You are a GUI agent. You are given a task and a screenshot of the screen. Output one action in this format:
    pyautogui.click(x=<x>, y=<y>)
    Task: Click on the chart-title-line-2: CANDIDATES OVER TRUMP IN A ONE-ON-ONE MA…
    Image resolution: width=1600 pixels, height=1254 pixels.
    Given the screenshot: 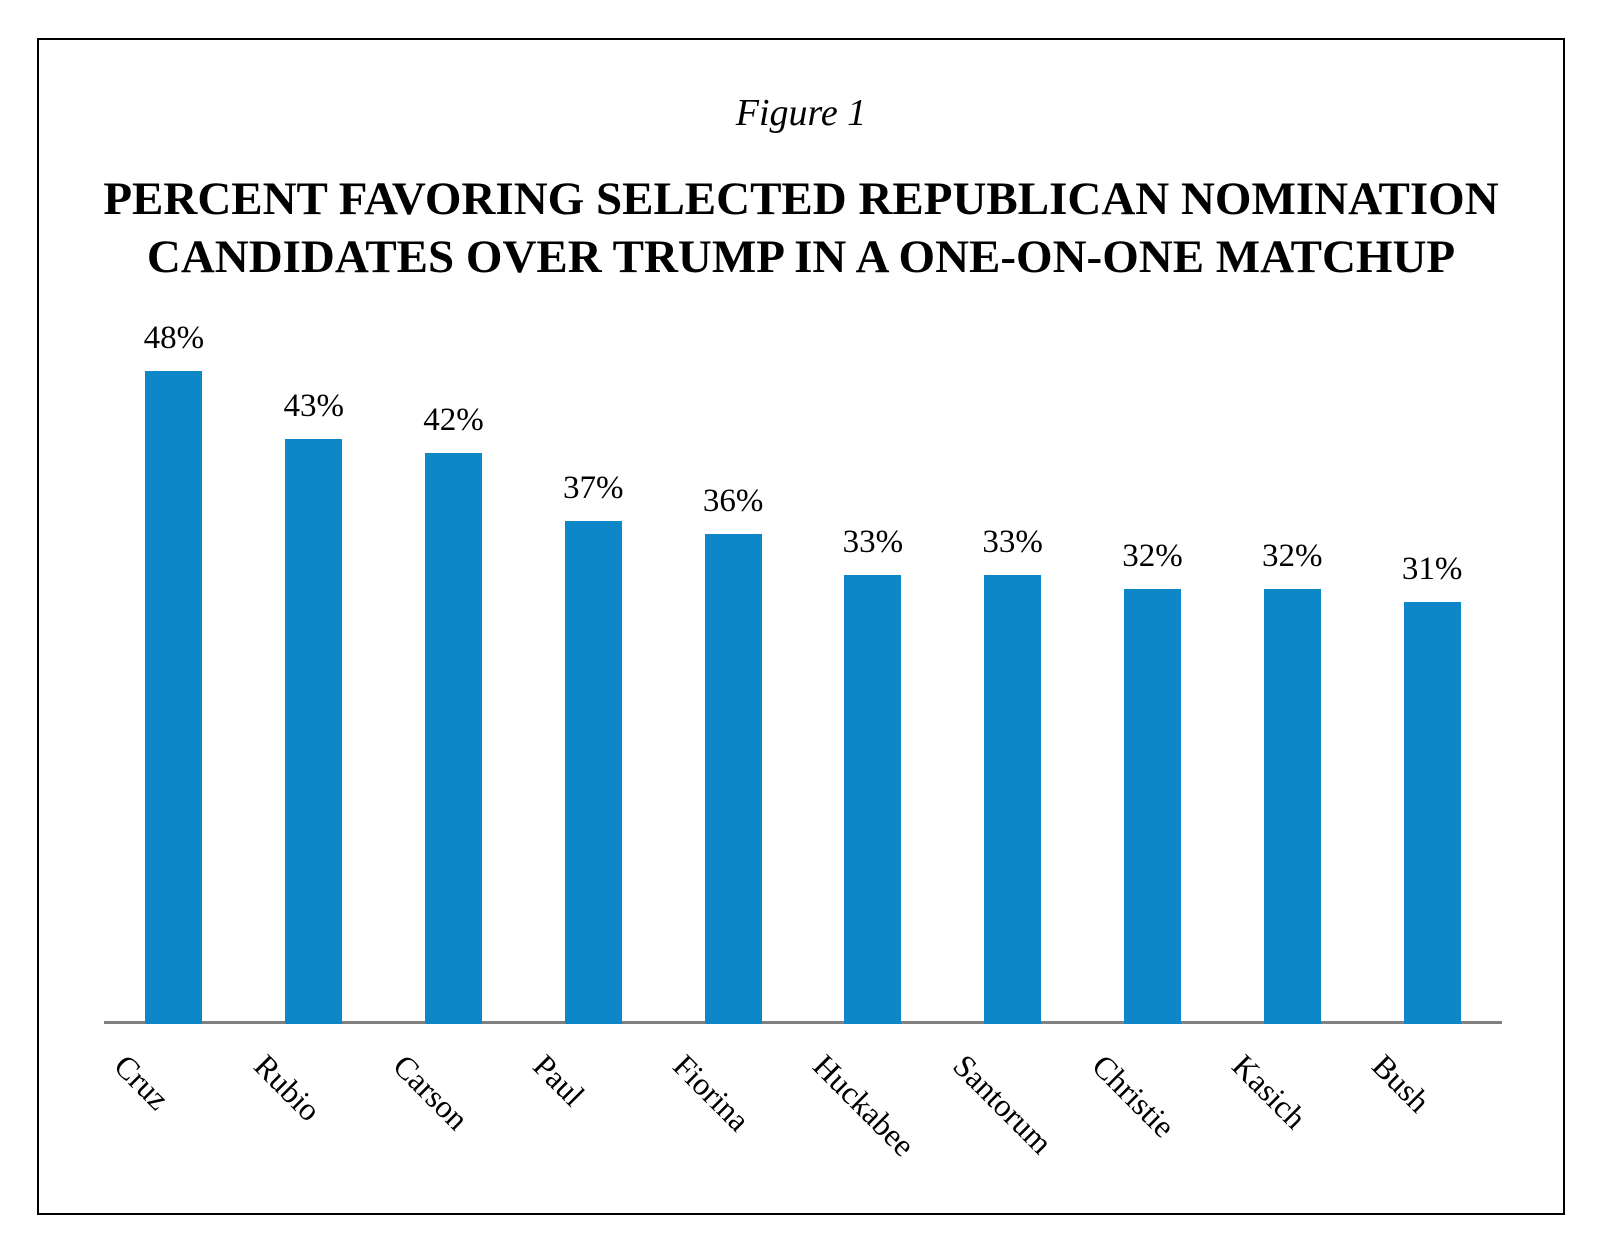 What is the action you would take?
    pyautogui.click(x=801, y=257)
    